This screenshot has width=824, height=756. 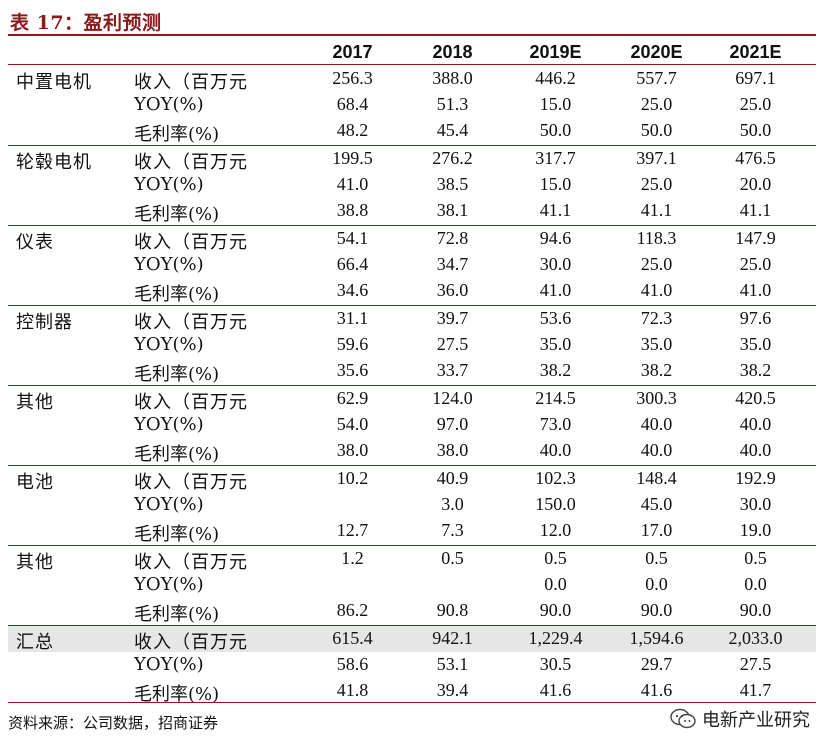 What do you see at coordinates (412, 639) in the screenshot?
I see `table-row: 收入（百万元 615.4 942.1 1,229.4 1,594.6 2,033.0` at bounding box center [412, 639].